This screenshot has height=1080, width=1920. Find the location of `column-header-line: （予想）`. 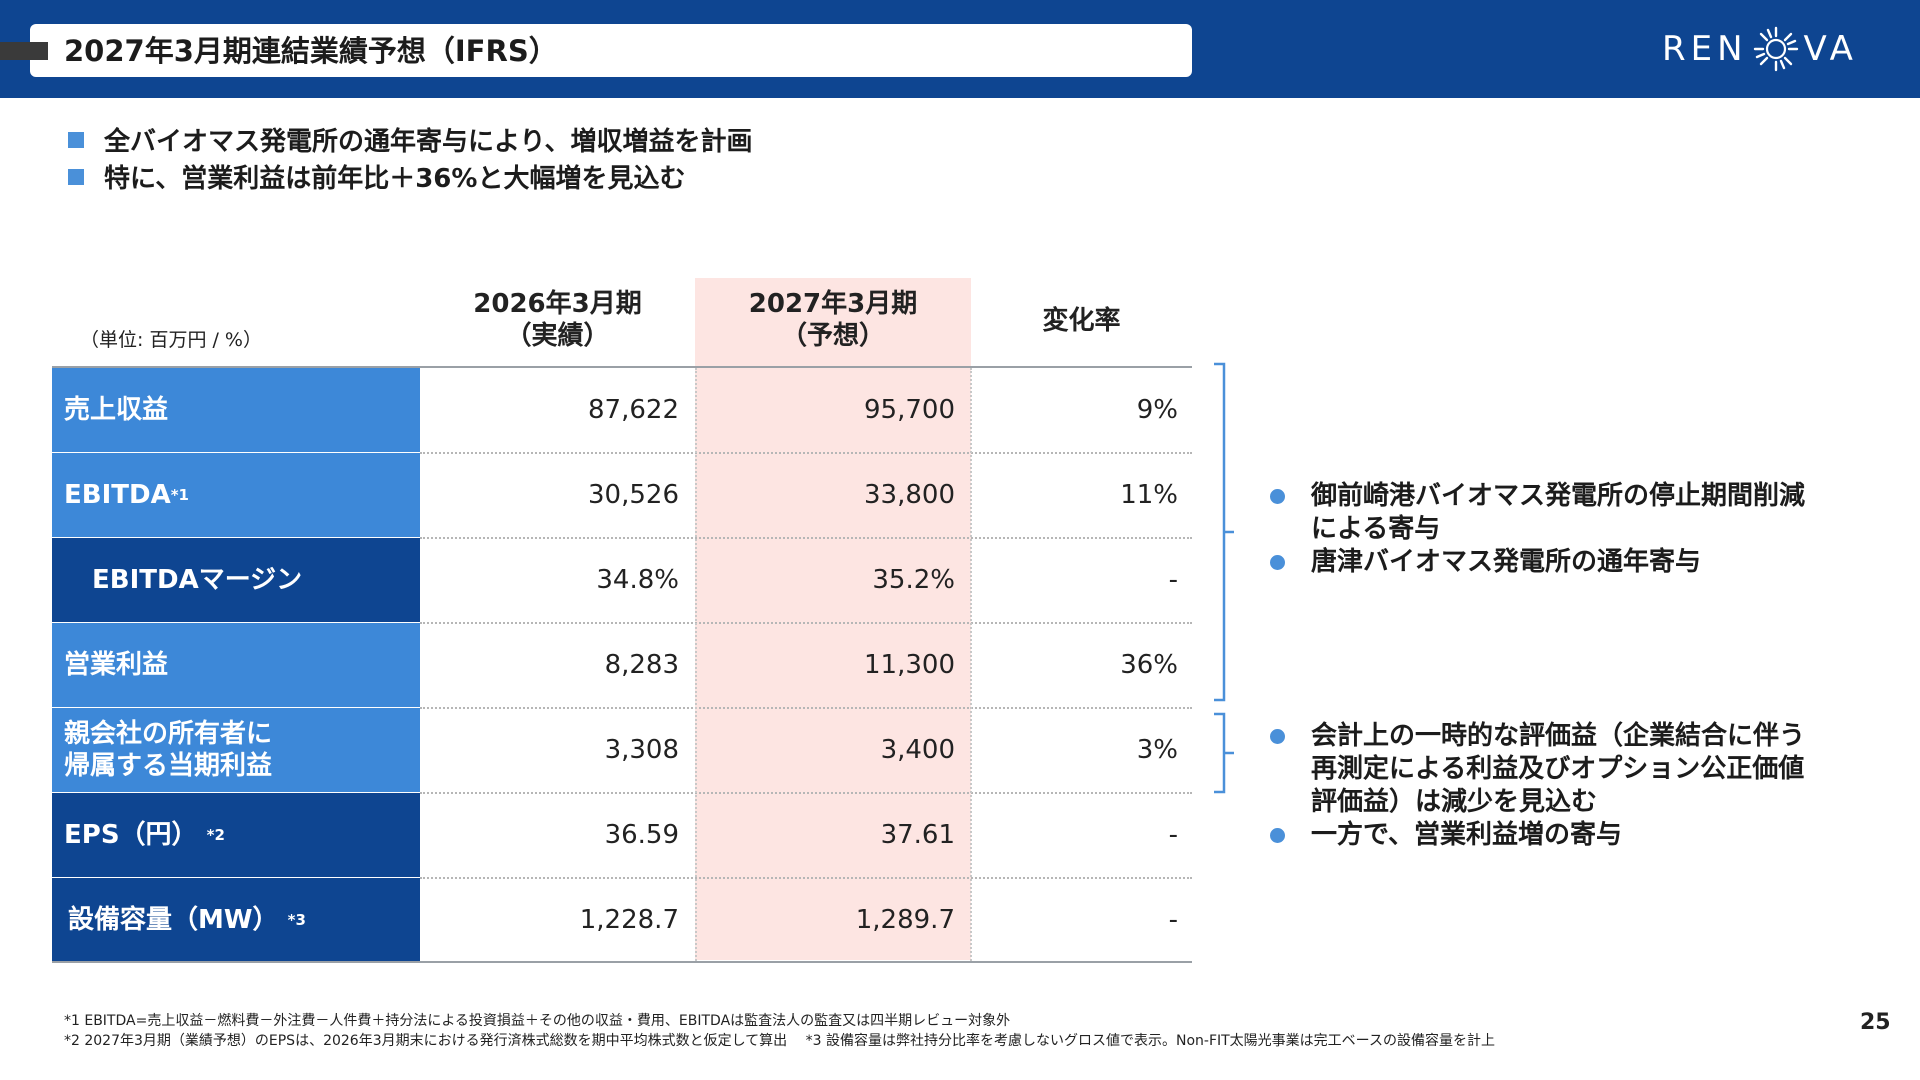

column-header-line: （予想） is located at coordinates (832, 336).